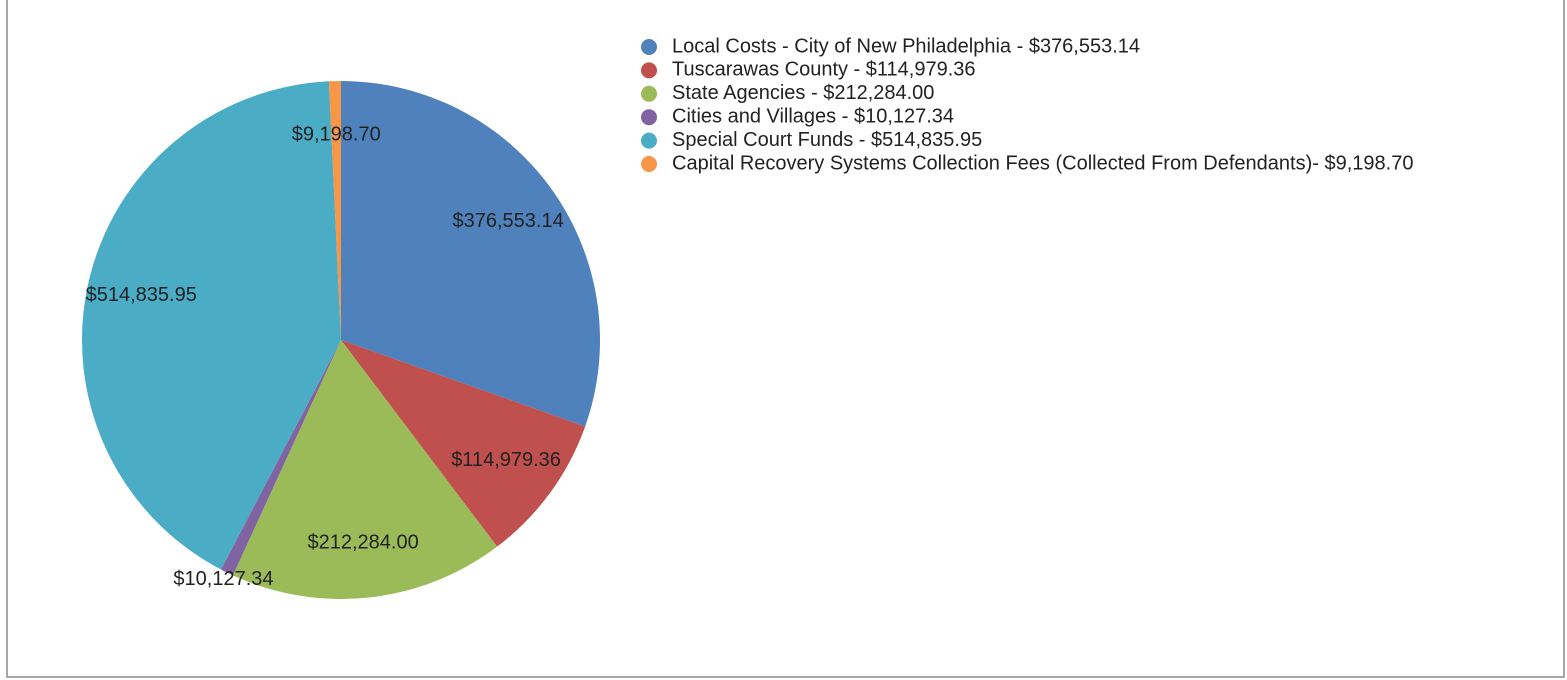  Describe the element at coordinates (336, 135) in the screenshot. I see `data-label: $9,198.70` at that location.